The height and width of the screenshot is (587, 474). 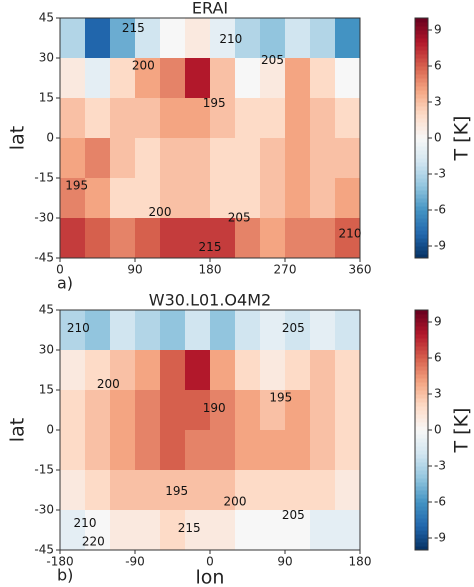 What do you see at coordinates (18, 138) in the screenshot?
I see `y-axis-label: lat` at bounding box center [18, 138].